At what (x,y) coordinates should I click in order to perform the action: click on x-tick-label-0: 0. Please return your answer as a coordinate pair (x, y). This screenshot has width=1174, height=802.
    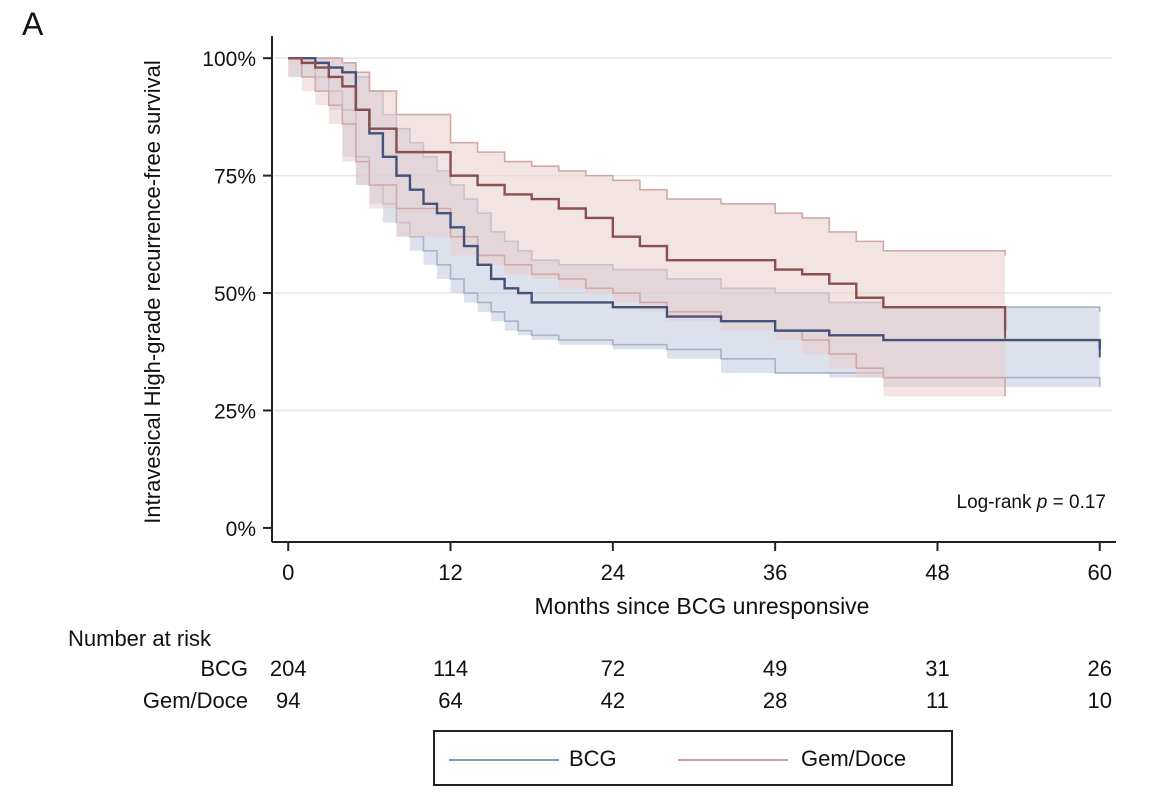
    Looking at the image, I should click on (288, 572).